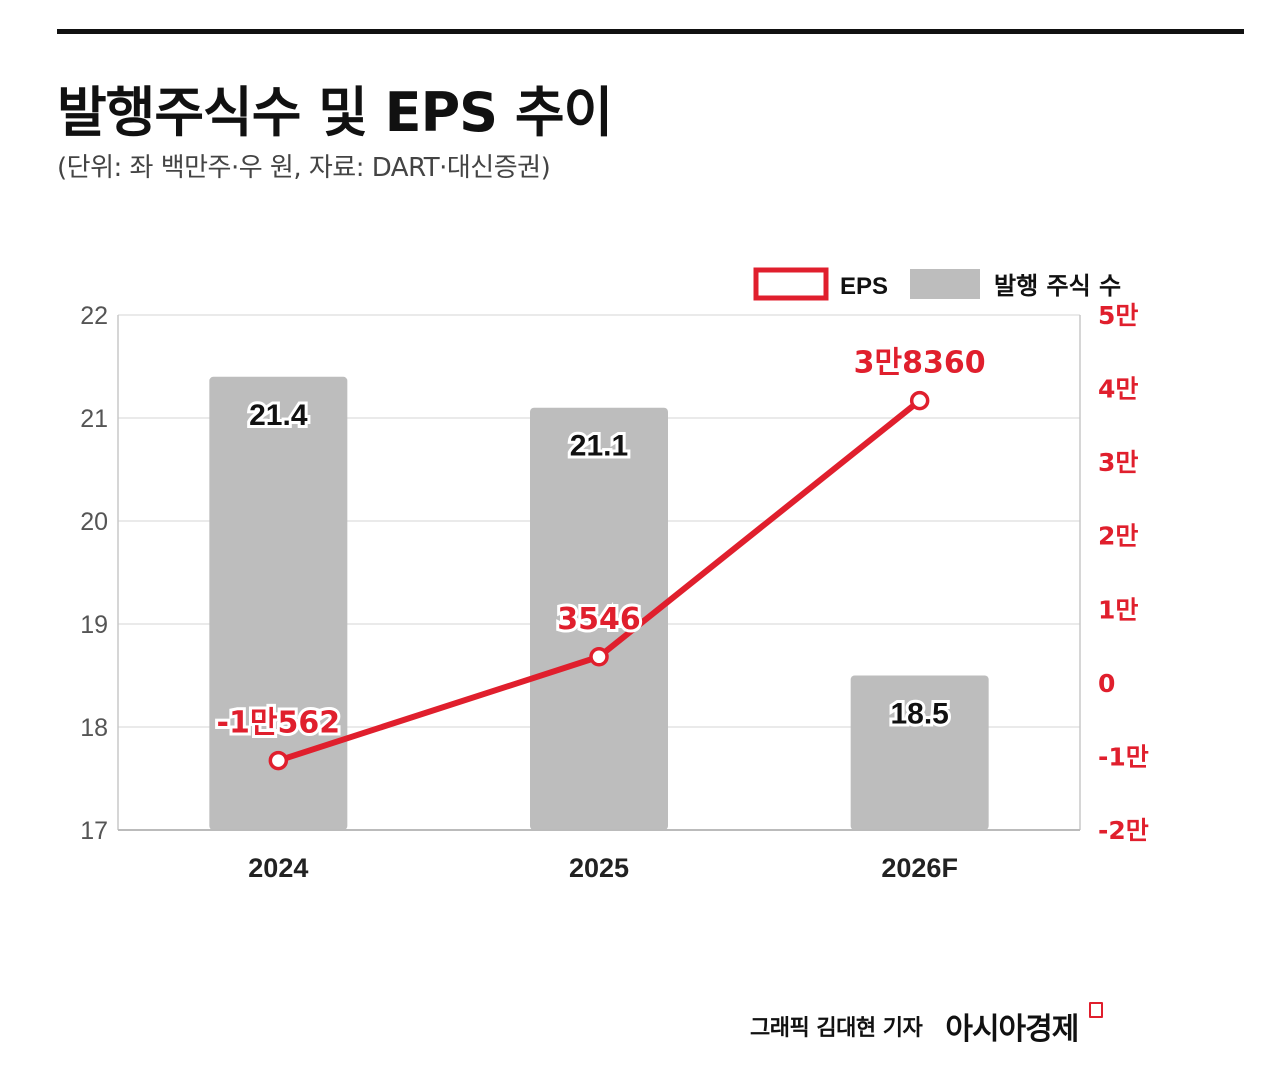 The image size is (1280, 1073). What do you see at coordinates (94, 728) in the screenshot?
I see `left-axis-tick-label: 18` at bounding box center [94, 728].